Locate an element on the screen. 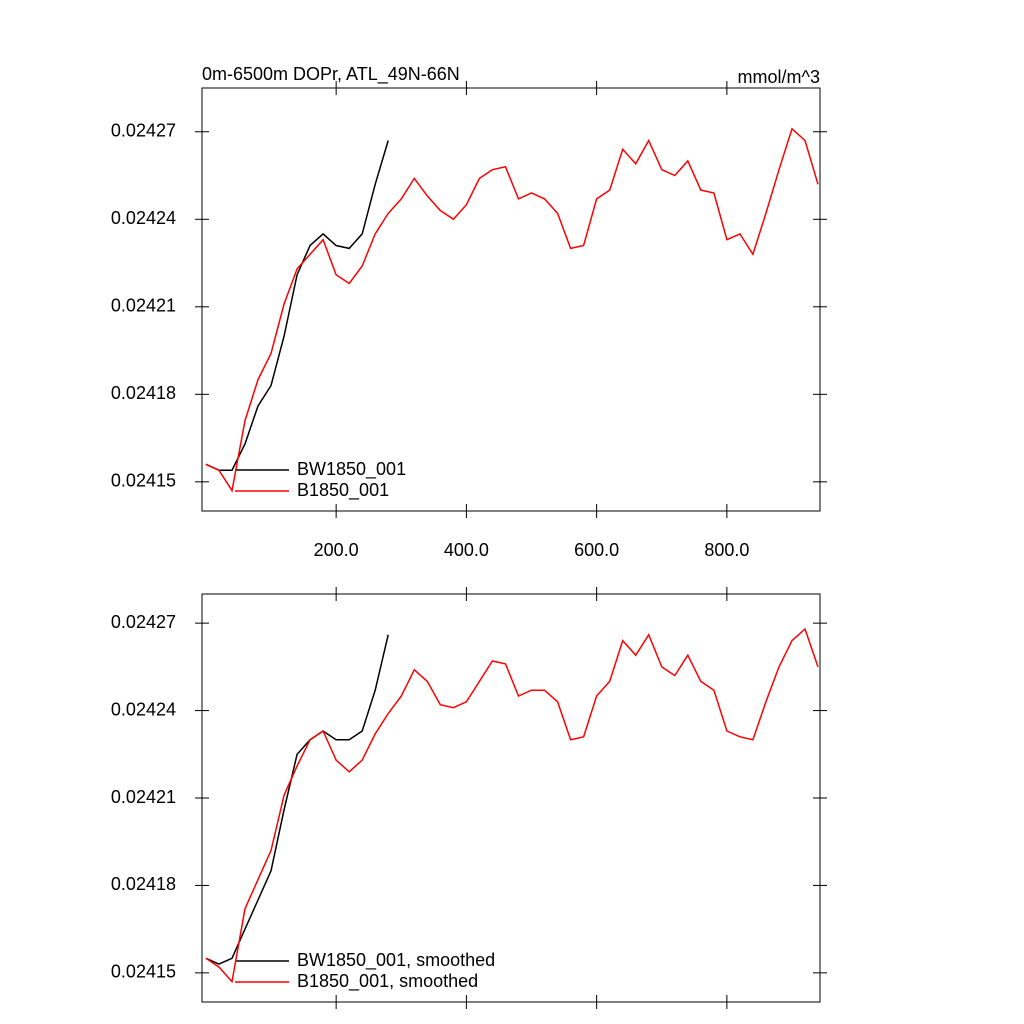  legend-label: BW1850_001 is located at coordinates (351, 469).